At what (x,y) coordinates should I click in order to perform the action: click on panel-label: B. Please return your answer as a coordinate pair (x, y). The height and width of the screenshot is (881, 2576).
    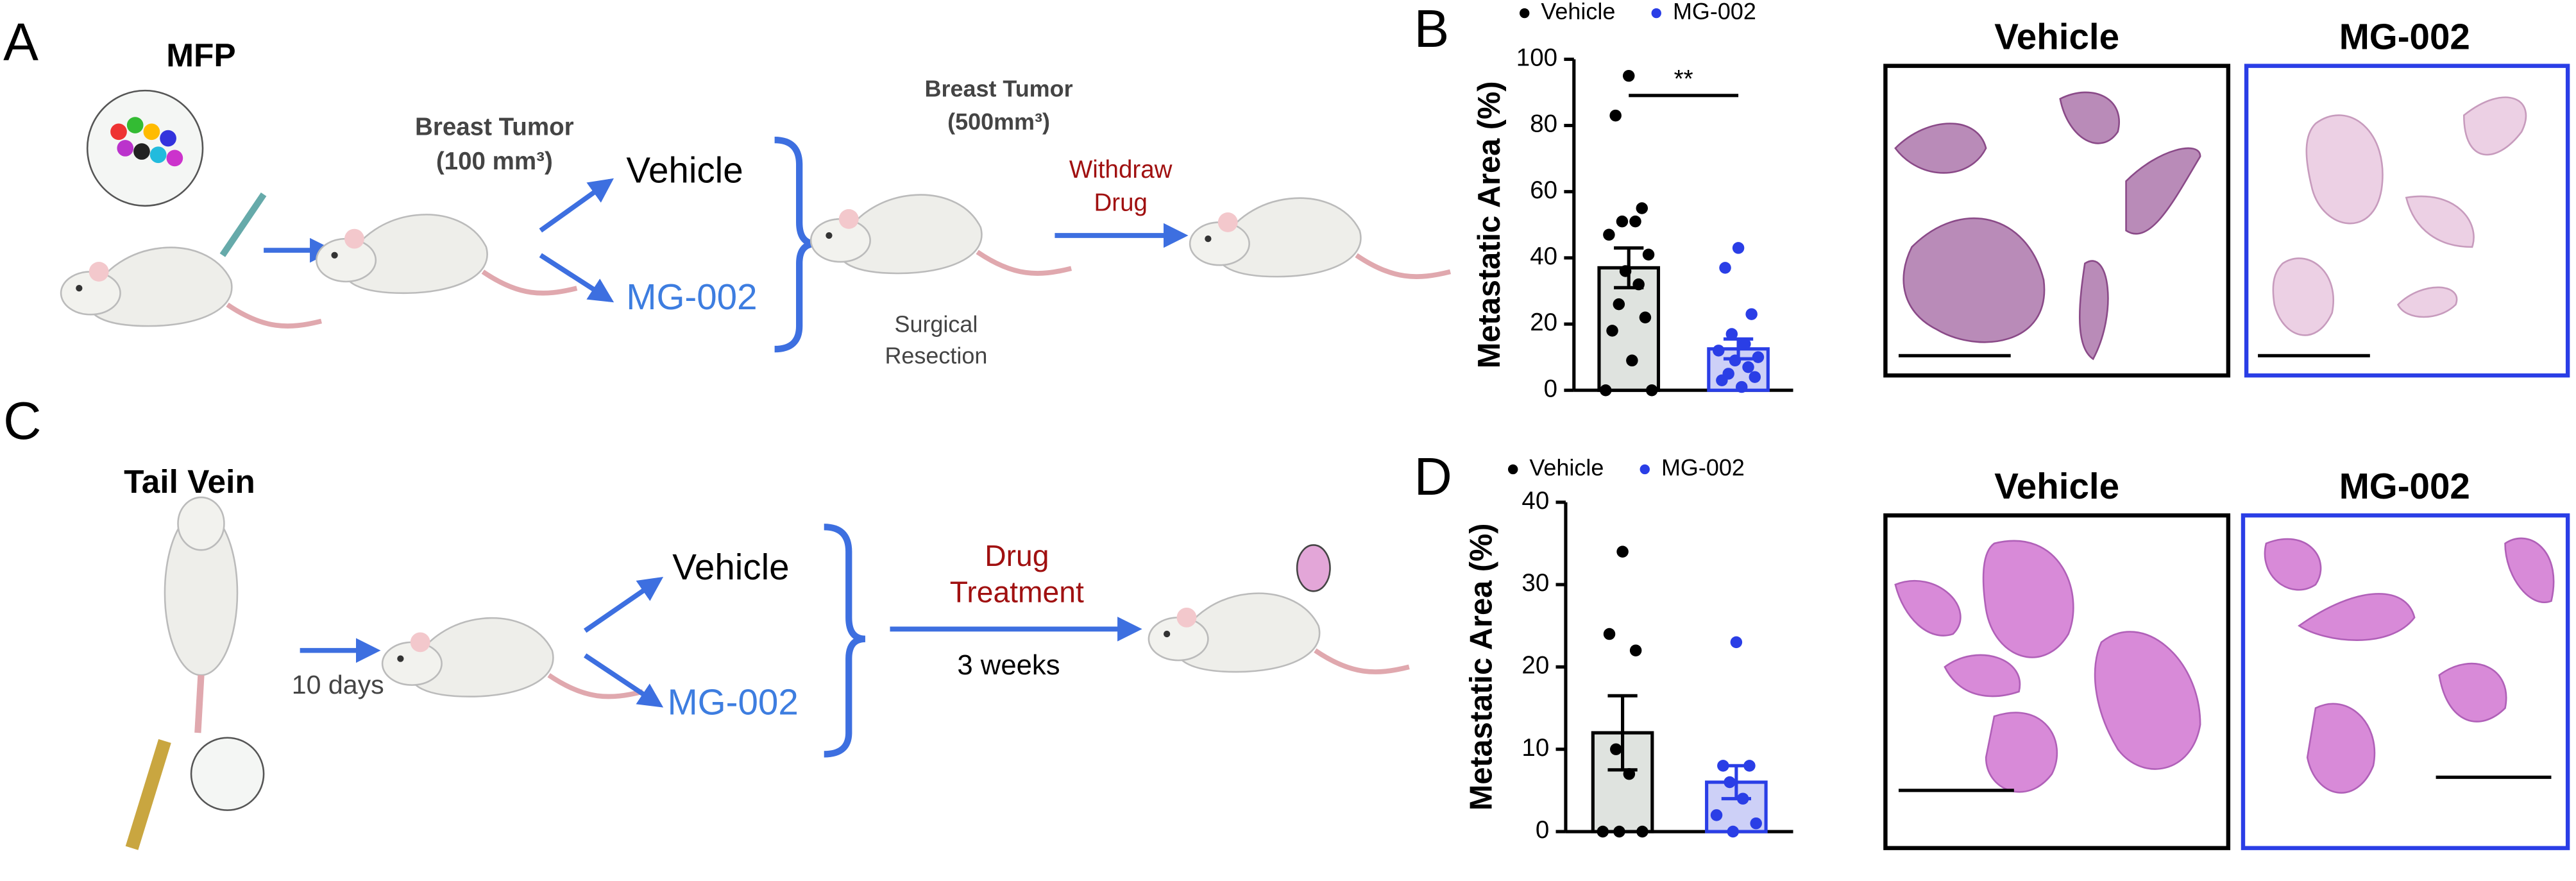
    Looking at the image, I should click on (1432, 29).